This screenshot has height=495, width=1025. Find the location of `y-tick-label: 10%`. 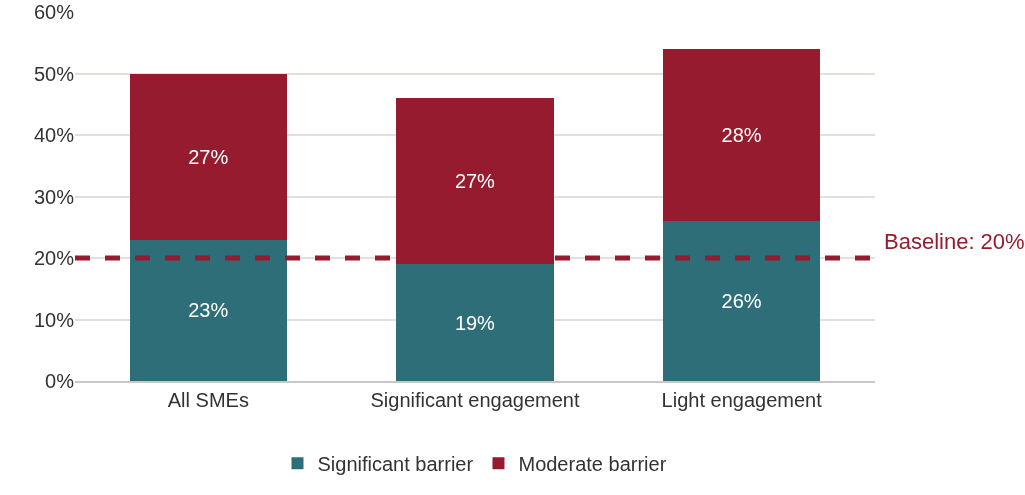

y-tick-label: 10% is located at coordinates (54, 319).